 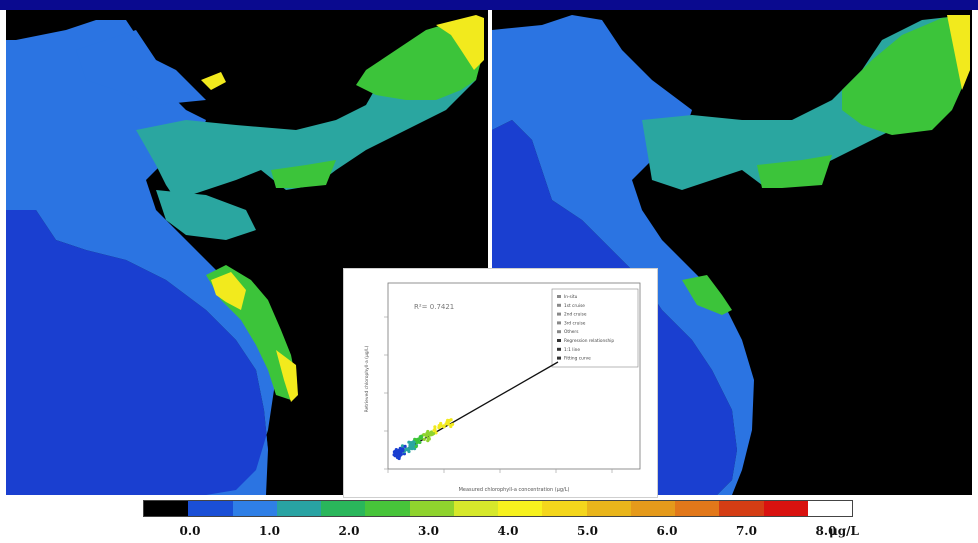 What do you see at coordinates (587, 531) in the screenshot?
I see `colorbar-tick-label: 5.0` at bounding box center [587, 531].